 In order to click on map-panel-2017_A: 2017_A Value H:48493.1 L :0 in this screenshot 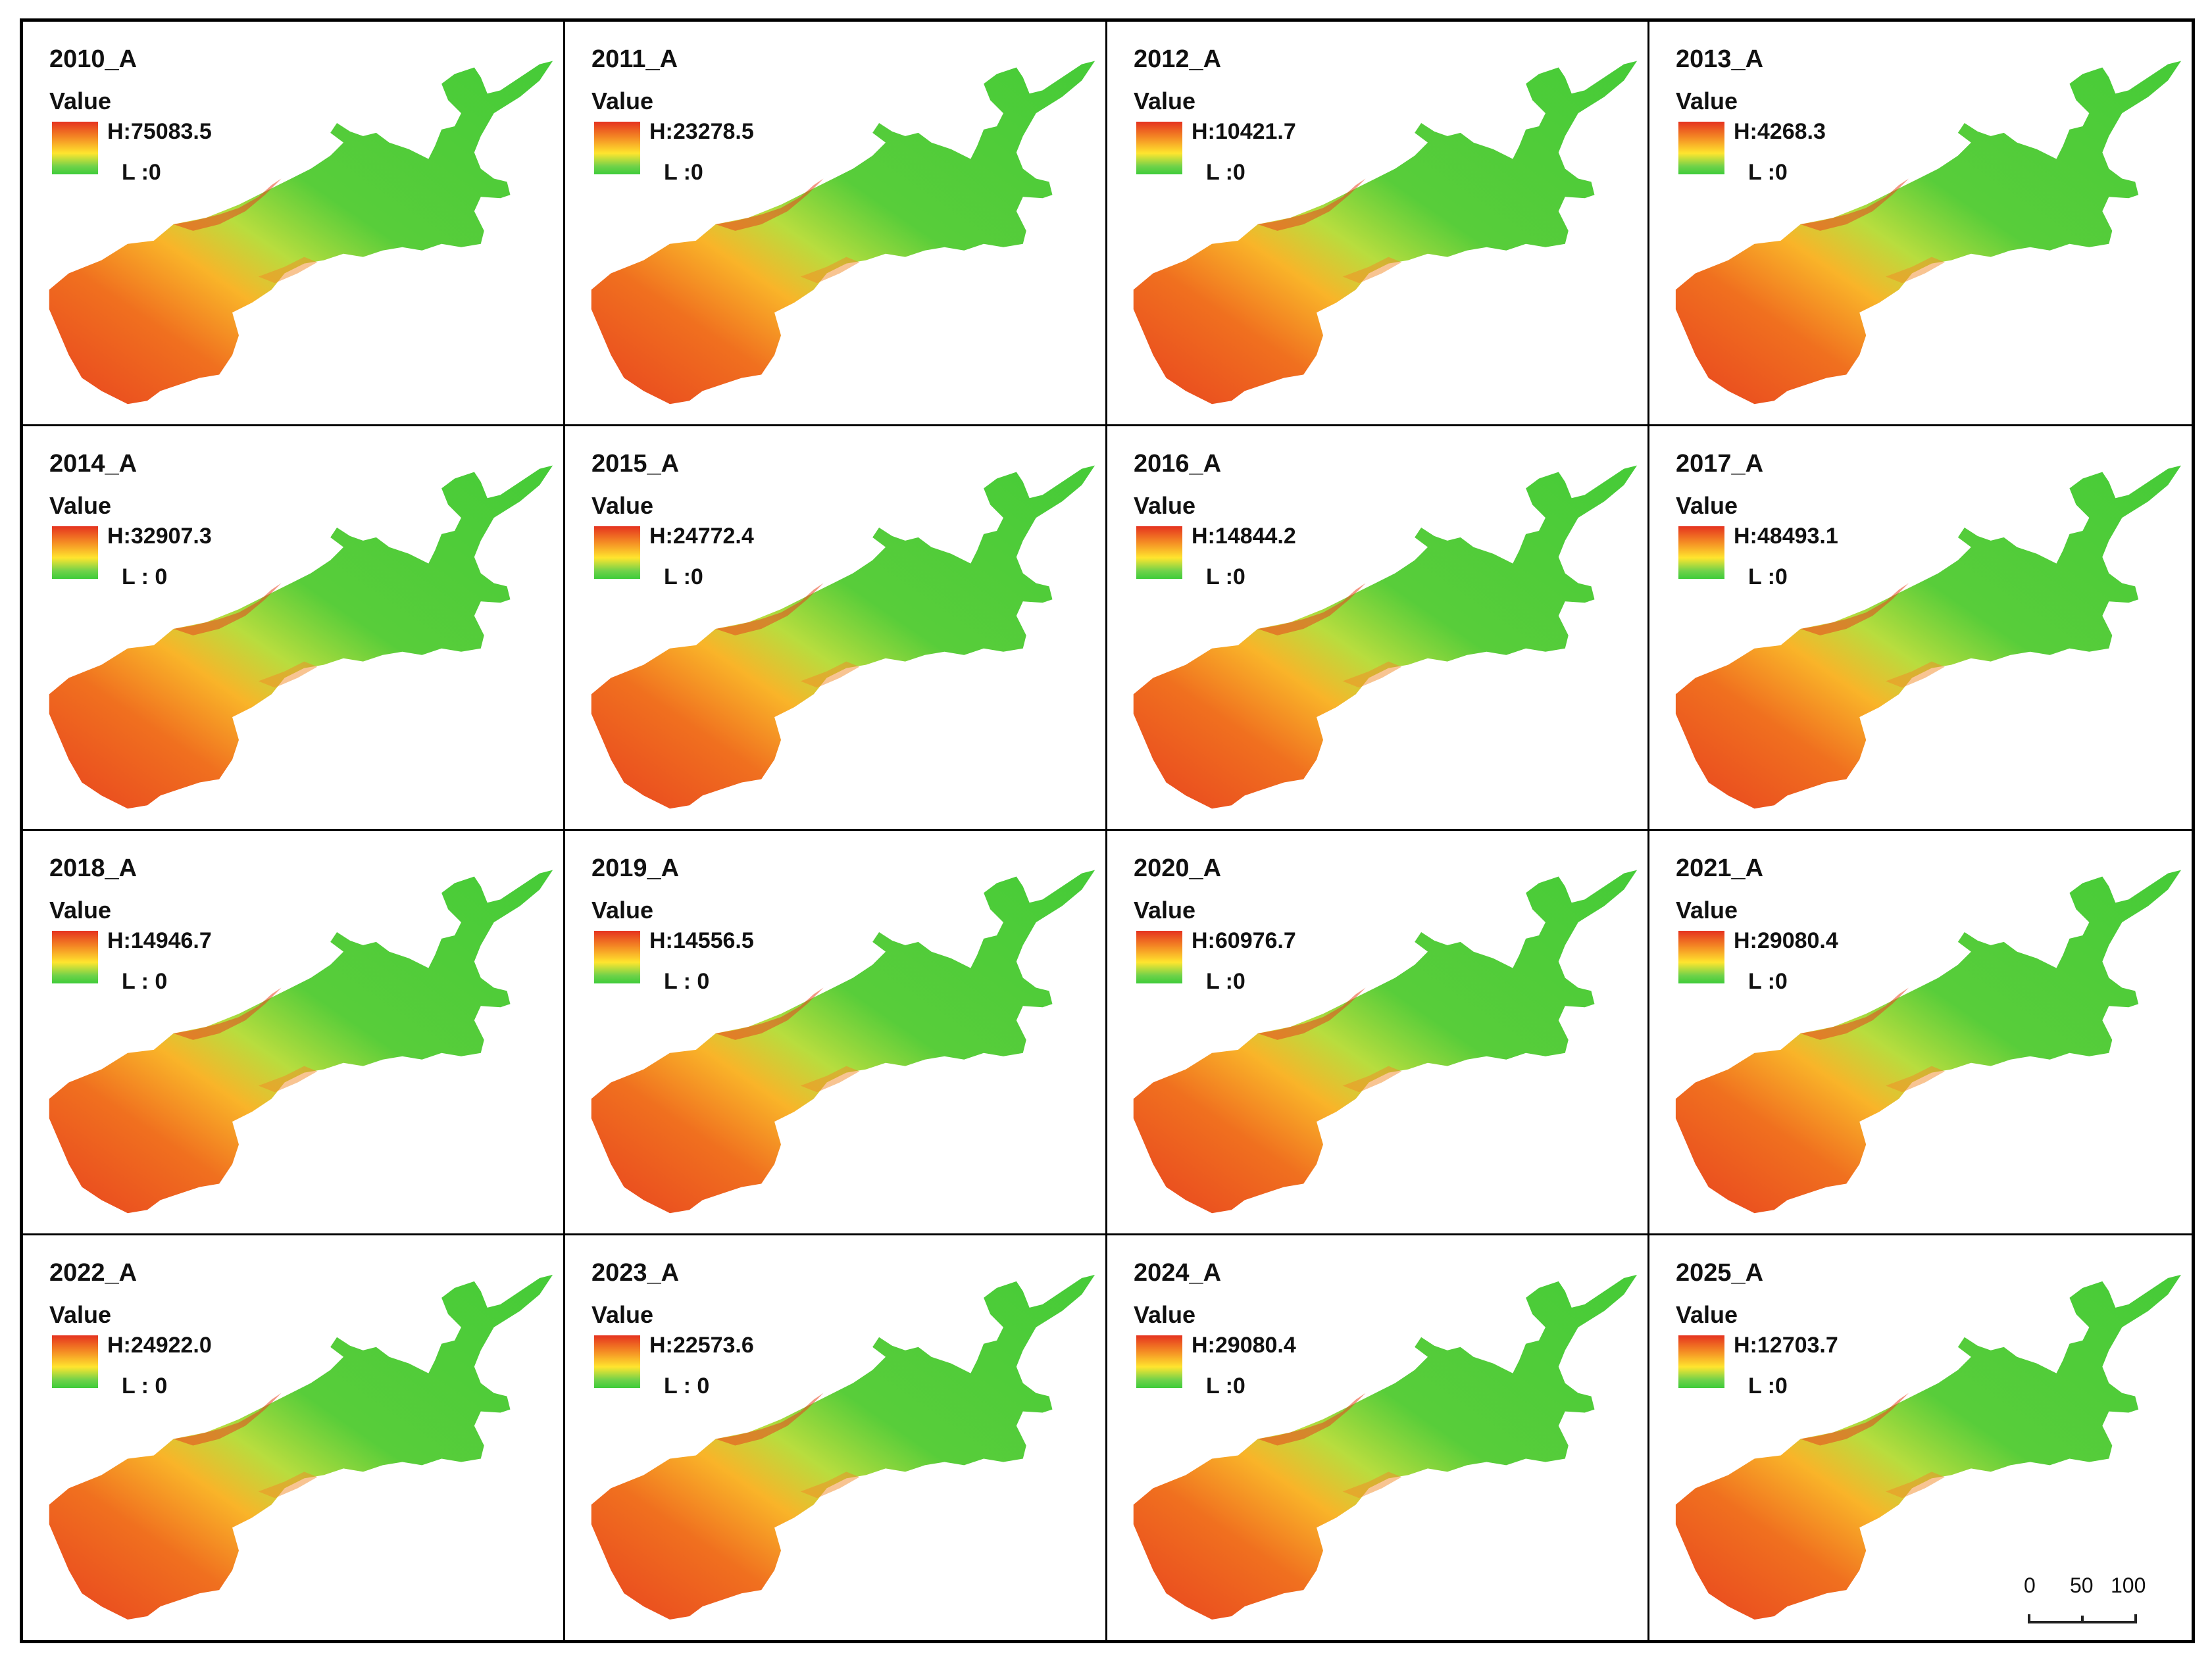, I will do `click(1920, 628)`.